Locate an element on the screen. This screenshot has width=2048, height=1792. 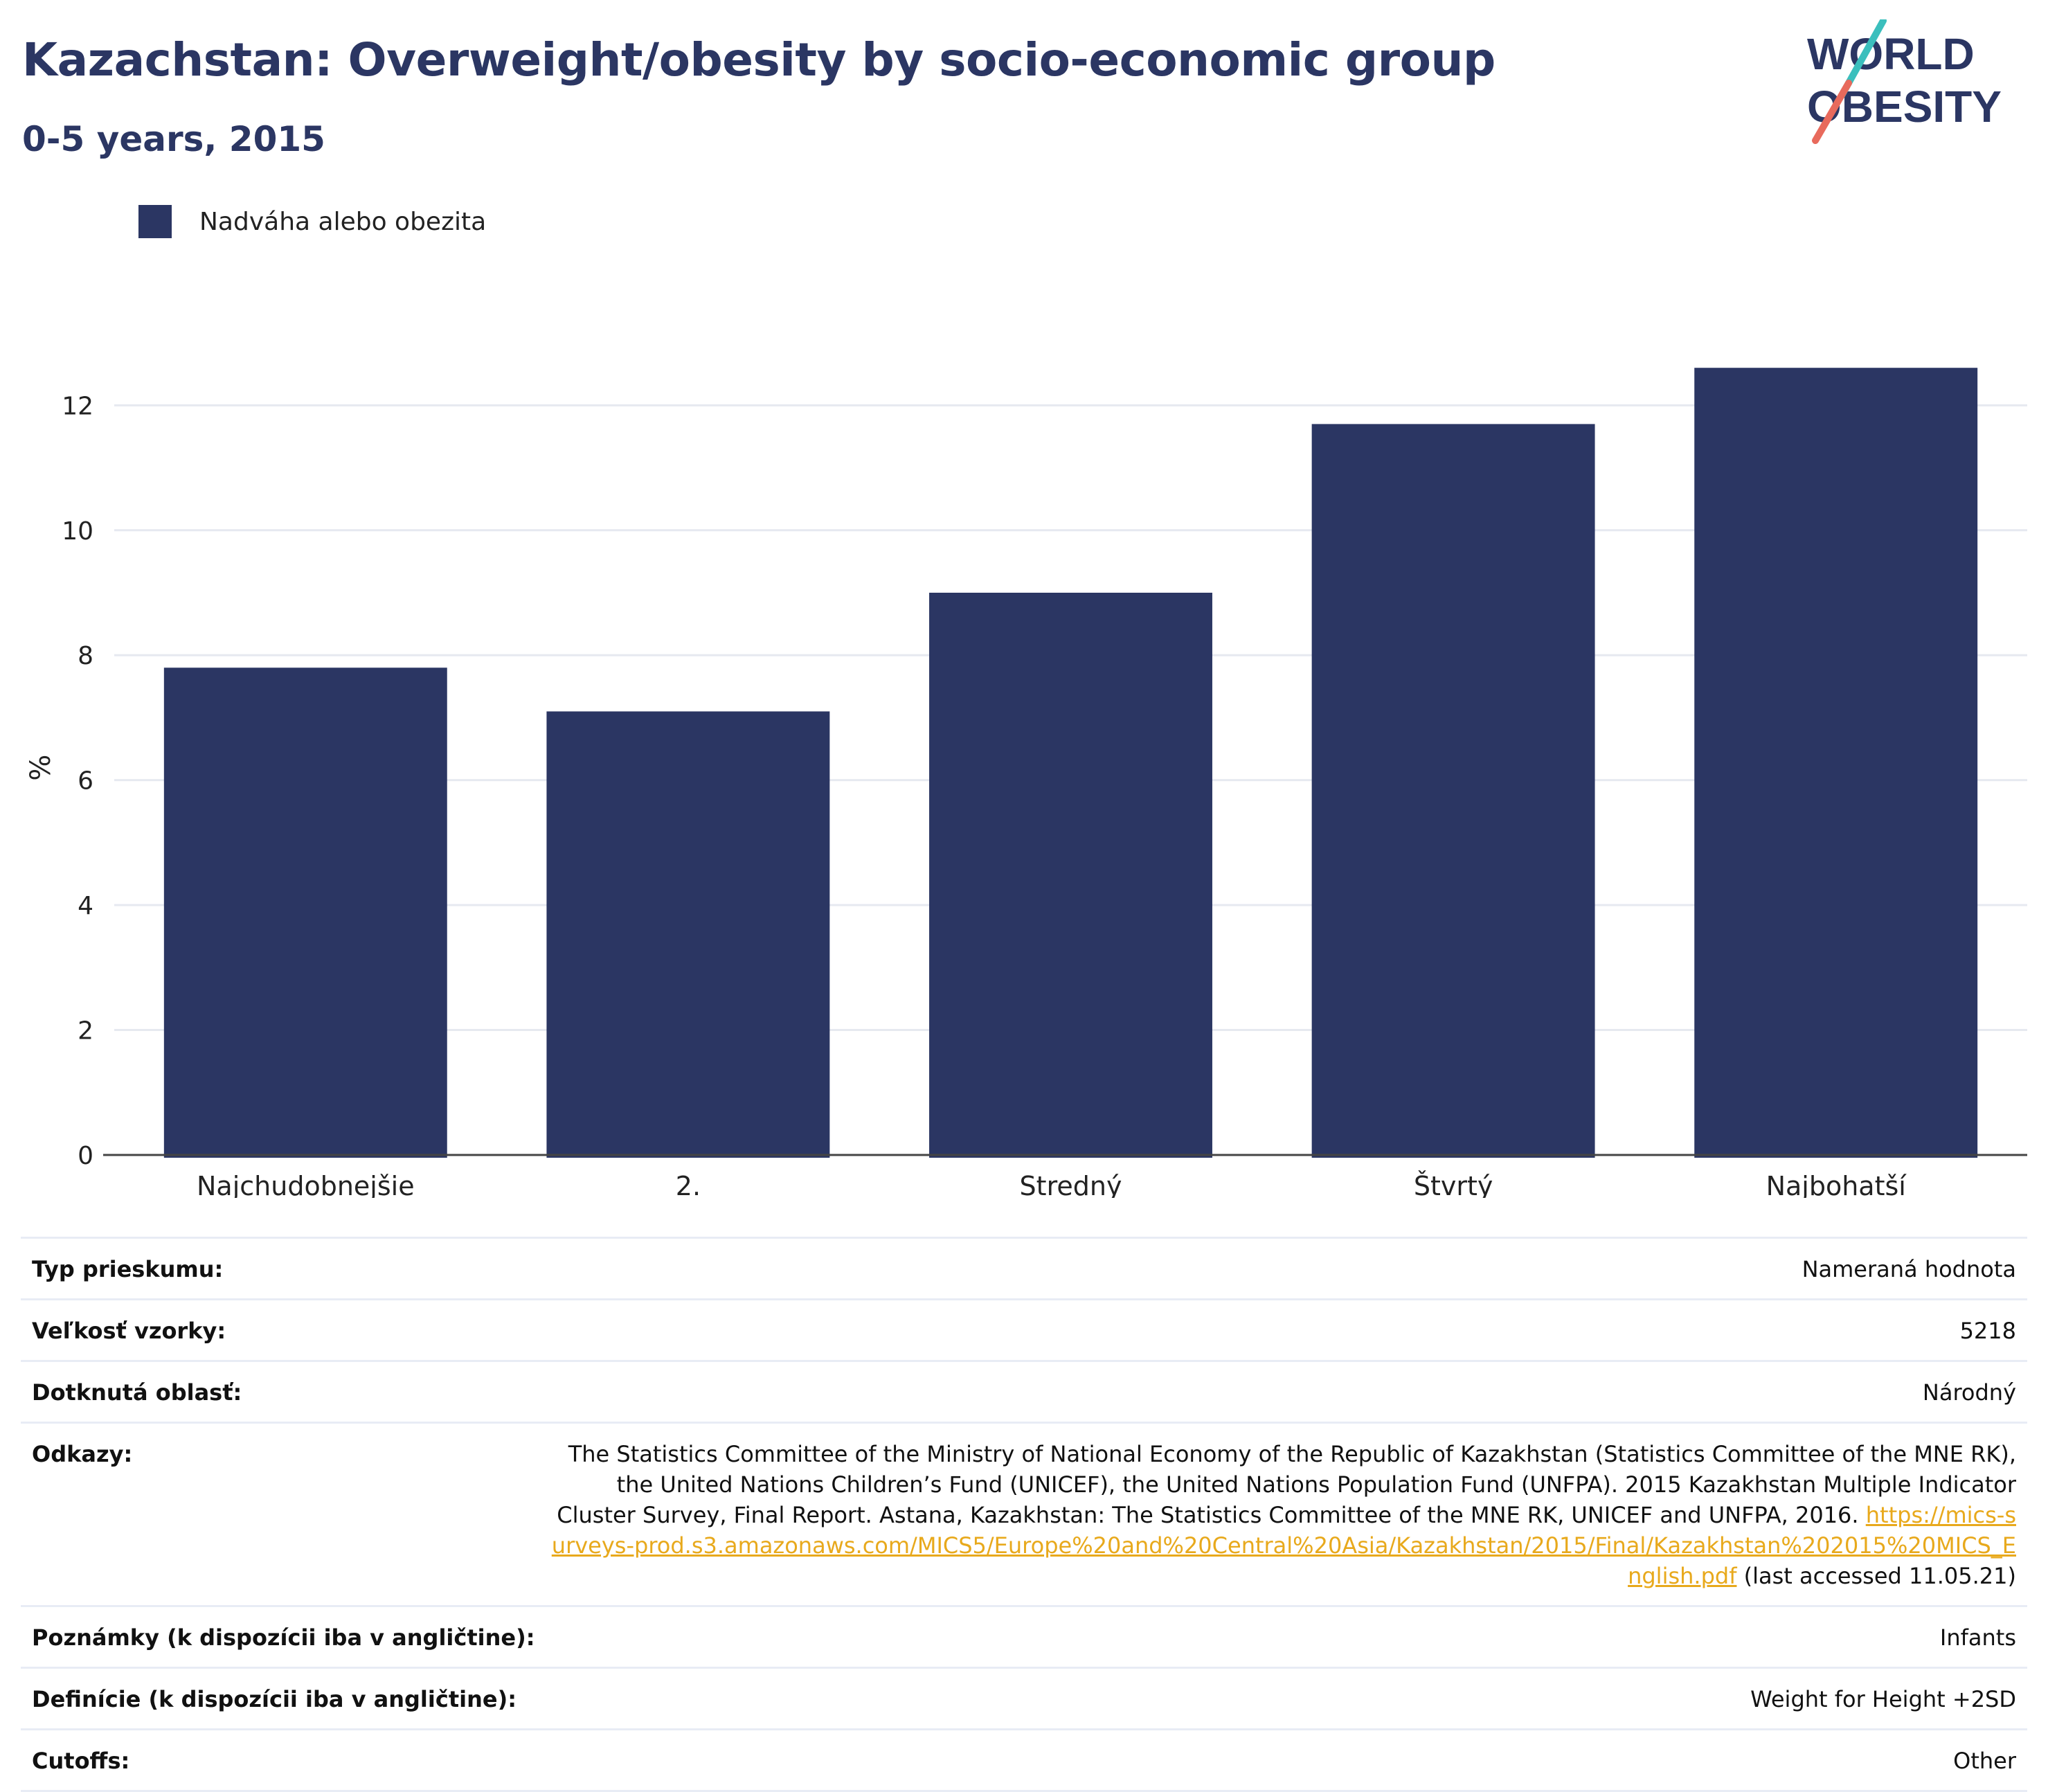
metadata-value: Nameraná hodnota is located at coordinates (1909, 1269).